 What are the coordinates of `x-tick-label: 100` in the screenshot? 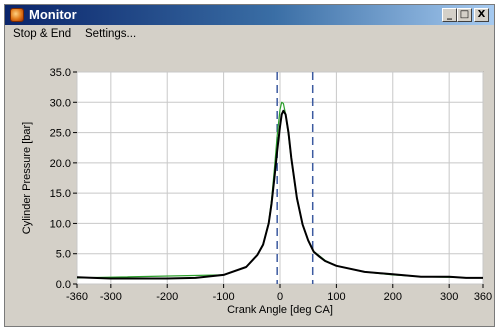 It's located at (336, 297).